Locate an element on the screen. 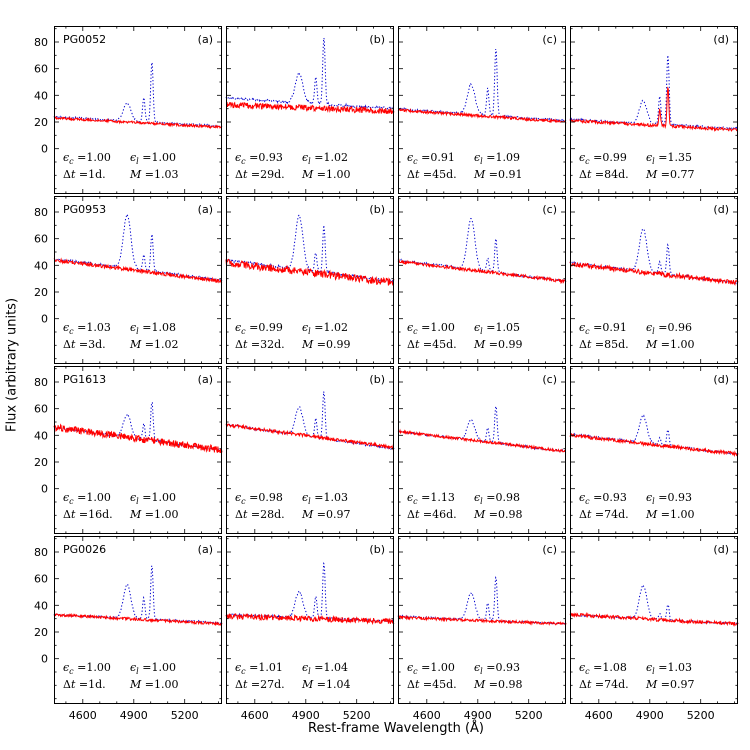 The height and width of the screenshot is (750, 750). fit-parameter-annotations: ϵc =0.98 ϵl =1.03 Δt =28d. M =0.97 is located at coordinates (302, 506).